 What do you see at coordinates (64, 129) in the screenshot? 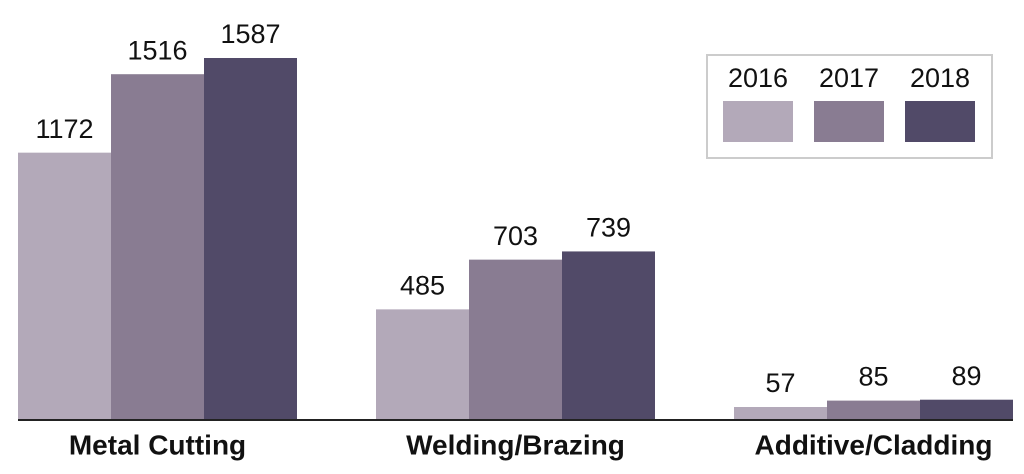
I see `value-label: 1172` at bounding box center [64, 129].